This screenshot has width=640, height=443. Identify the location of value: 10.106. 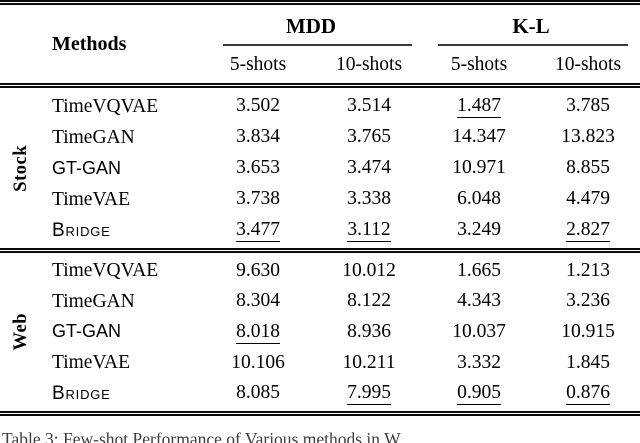
(258, 362).